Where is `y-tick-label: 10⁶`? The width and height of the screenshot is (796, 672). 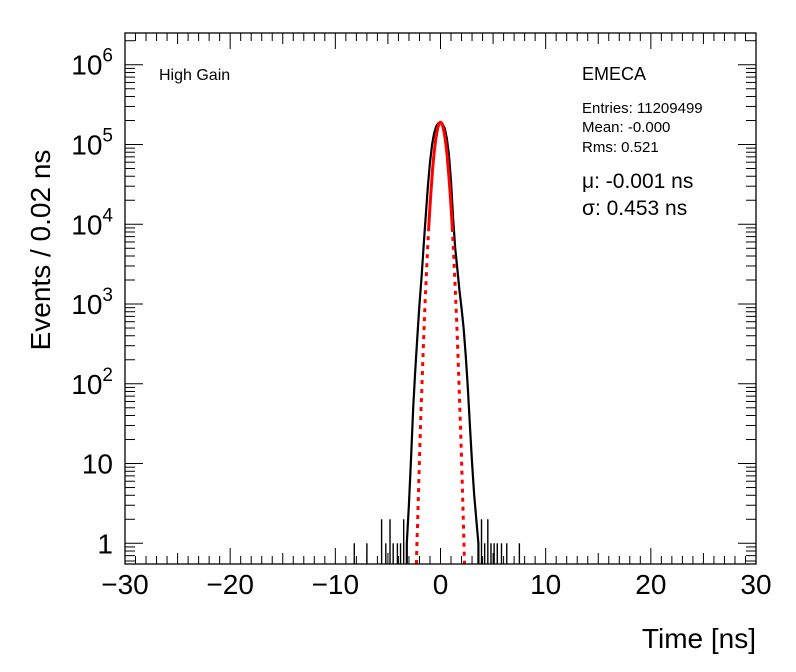
y-tick-label: 10⁶ is located at coordinates (92, 63).